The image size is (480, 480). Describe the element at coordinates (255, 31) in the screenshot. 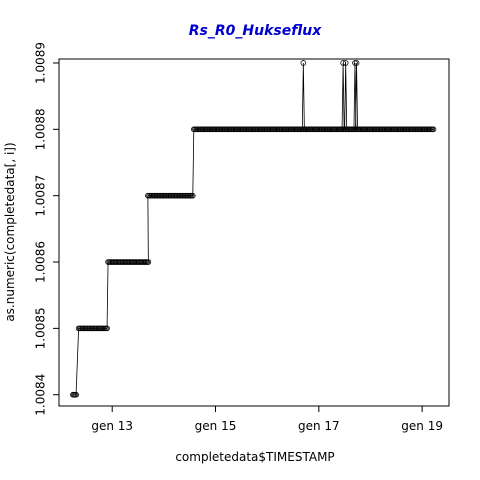

I see `chart-title: Rs_R0_Hukseflux` at that location.